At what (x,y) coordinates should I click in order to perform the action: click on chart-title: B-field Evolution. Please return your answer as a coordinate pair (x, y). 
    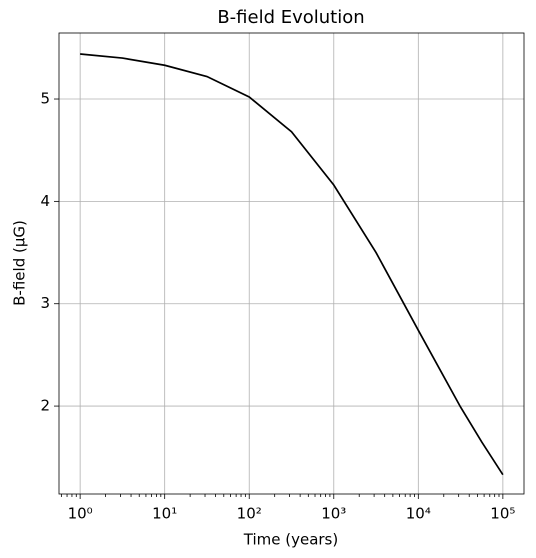
    Looking at the image, I should click on (290, 17).